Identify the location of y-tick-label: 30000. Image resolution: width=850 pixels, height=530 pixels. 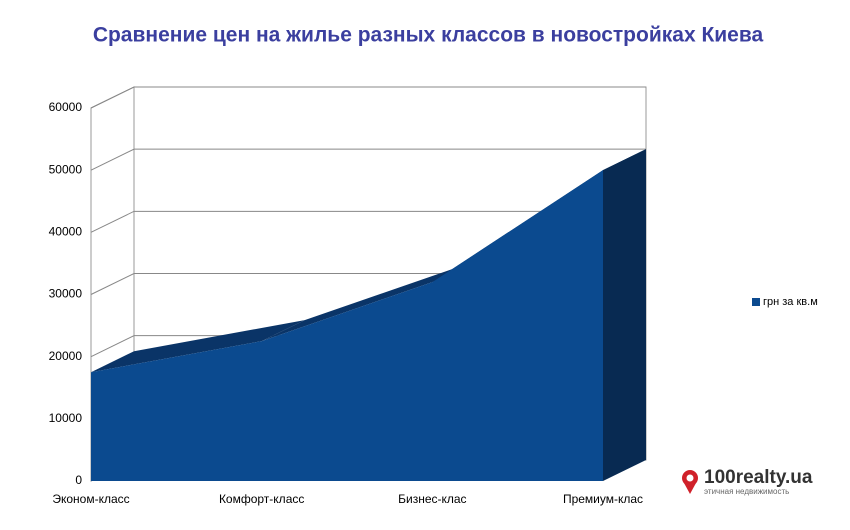
(66, 294).